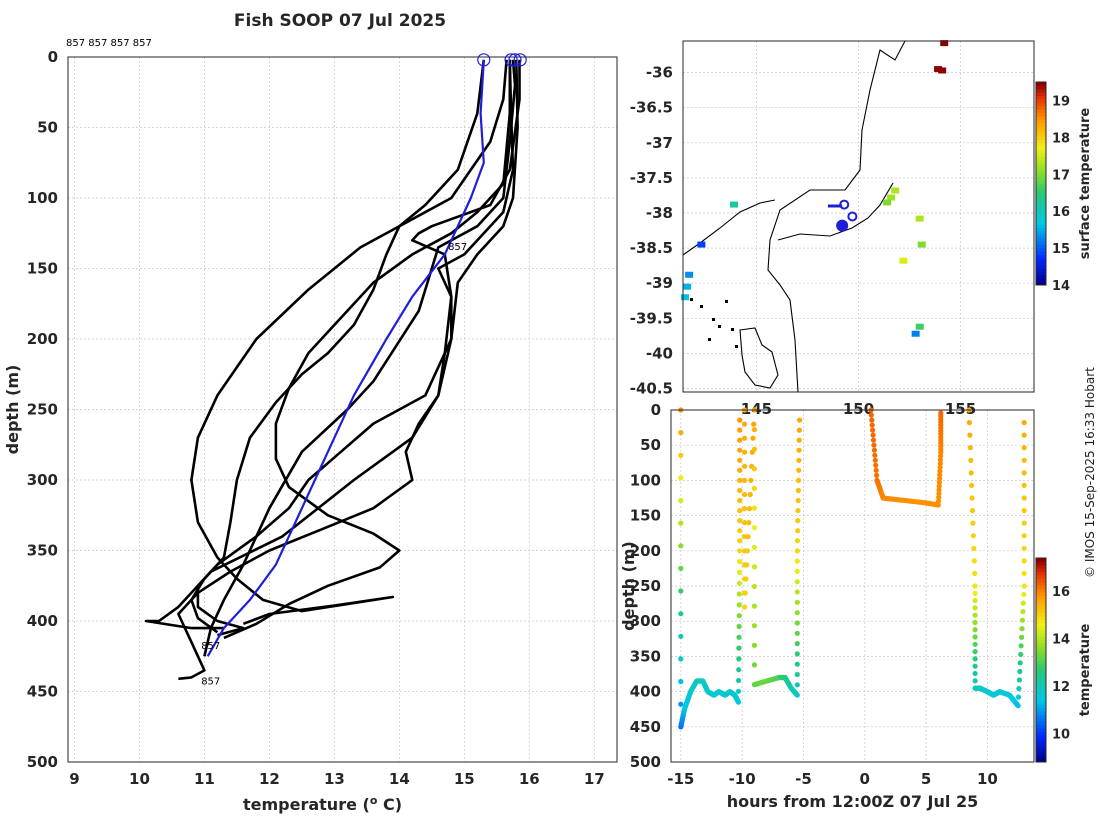 Image resolution: width=1100 pixels, height=820 pixels. What do you see at coordinates (852, 801) in the screenshot?
I see `section-x-axis-label: hours from 12:00Z 07 Jul 25` at bounding box center [852, 801].